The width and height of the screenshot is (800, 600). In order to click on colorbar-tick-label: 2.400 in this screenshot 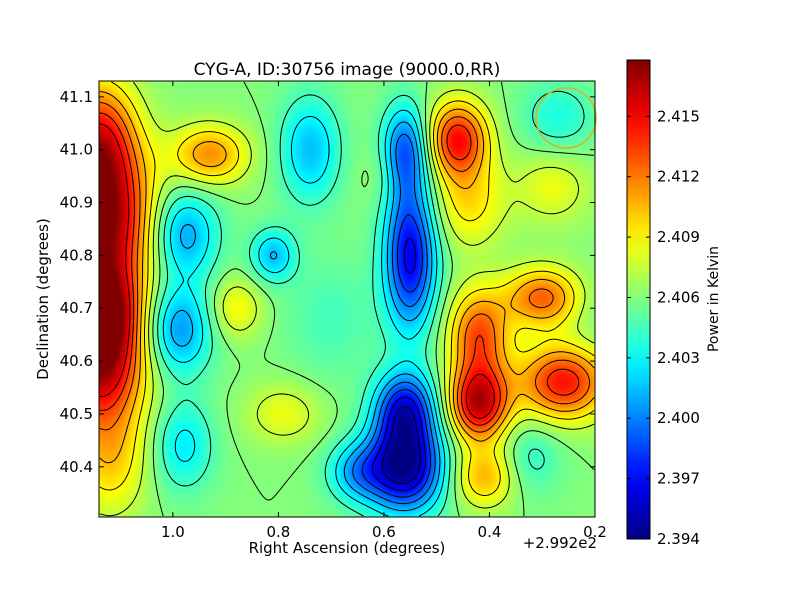, I will do `click(678, 418)`.